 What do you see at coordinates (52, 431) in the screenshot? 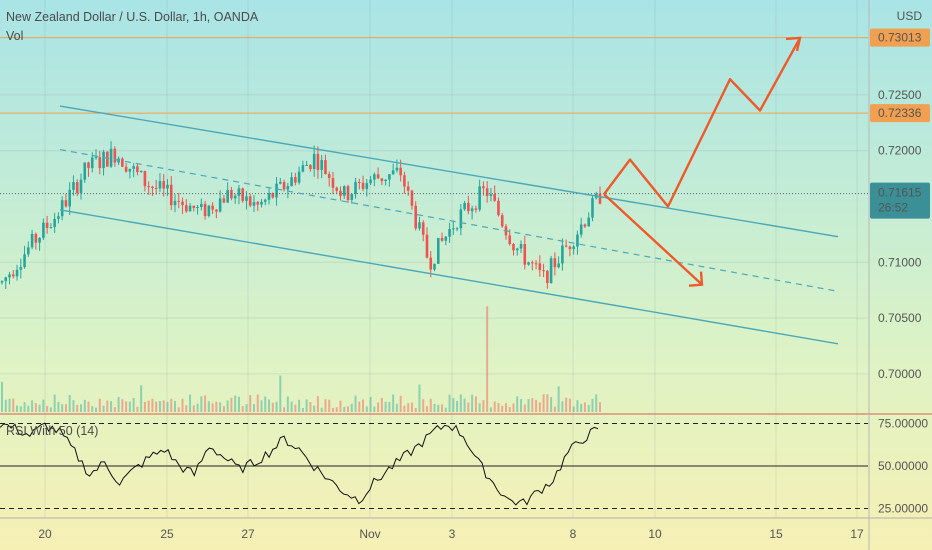
I see `rsi-label: RSI With 50 (14)` at bounding box center [52, 431].